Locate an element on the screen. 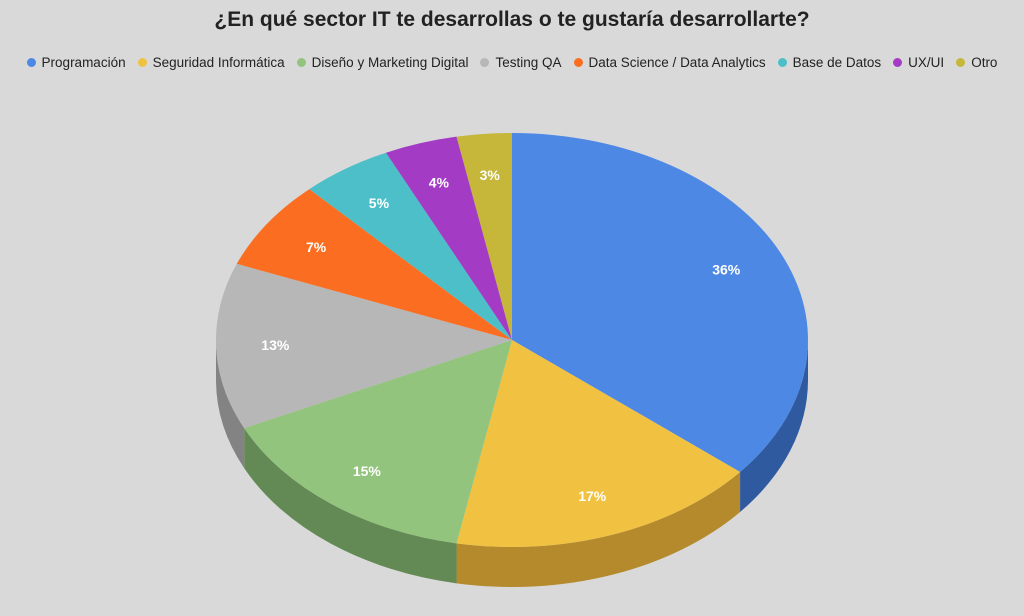 Image resolution: width=1024 pixels, height=616 pixels. legend-item-seguridad-informatica: Seguridad Informática is located at coordinates (211, 62).